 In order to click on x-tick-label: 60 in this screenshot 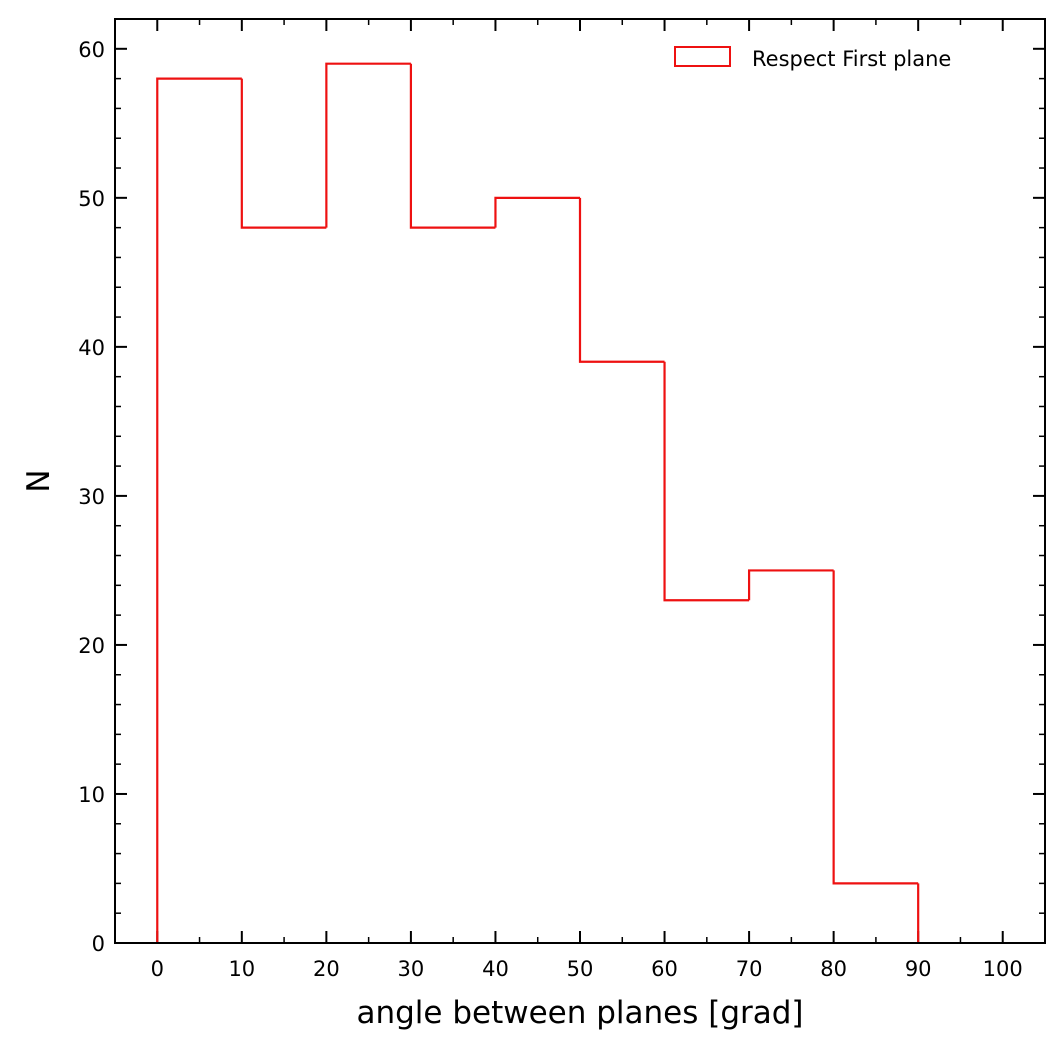, I will do `click(664, 969)`.